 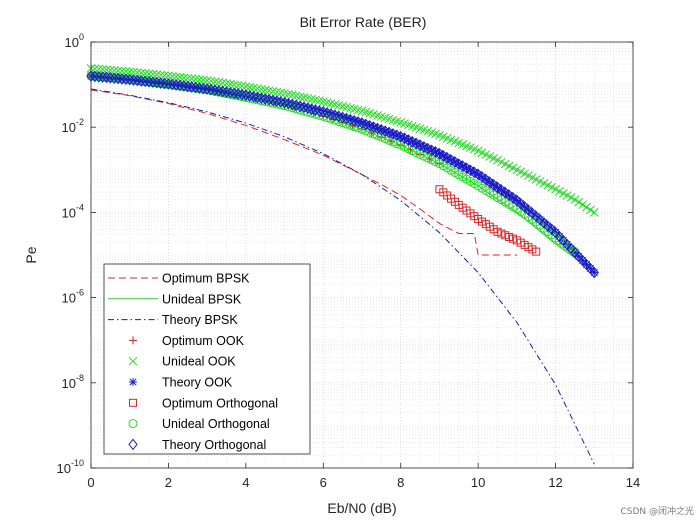 What do you see at coordinates (478, 482) in the screenshot?
I see `x-tick-label: 10` at bounding box center [478, 482].